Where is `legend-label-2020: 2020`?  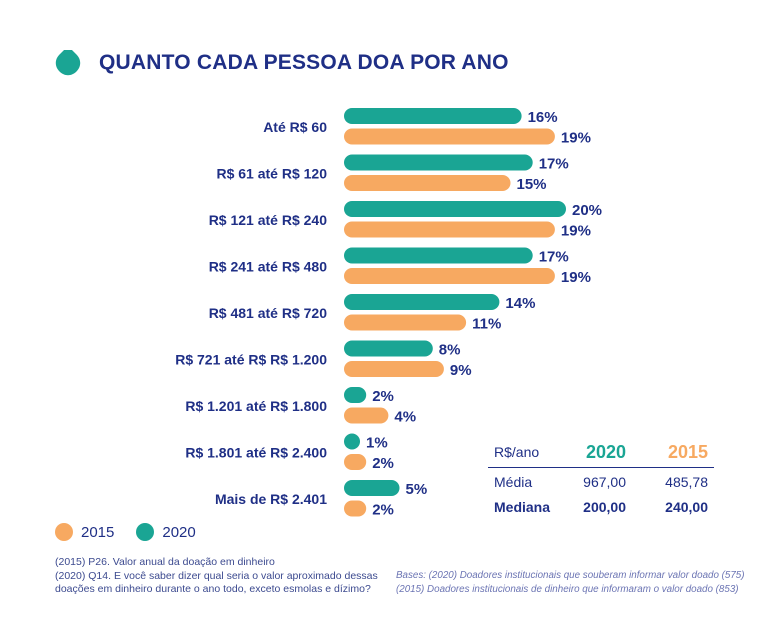 legend-label-2020: 2020 is located at coordinates (179, 532).